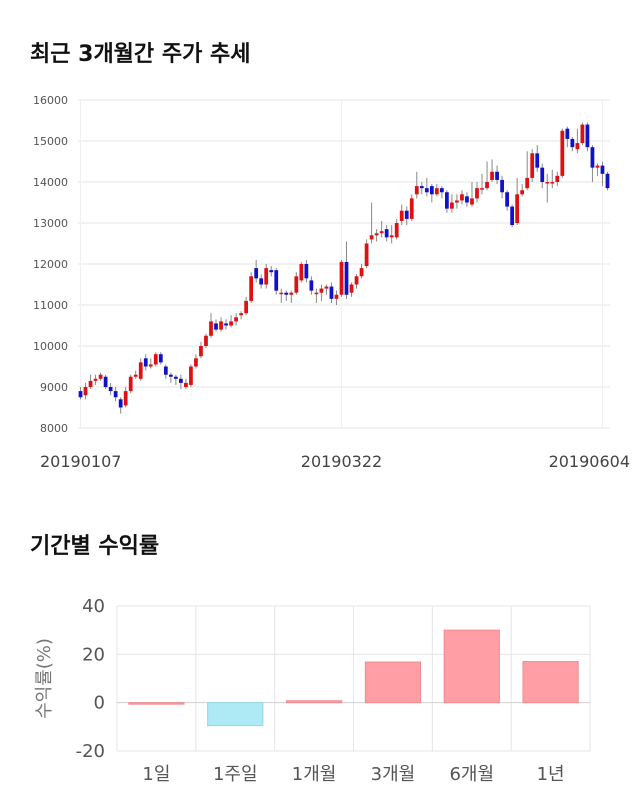  What do you see at coordinates (54, 428) in the screenshot?
I see `y-tick-label: 8000` at bounding box center [54, 428].